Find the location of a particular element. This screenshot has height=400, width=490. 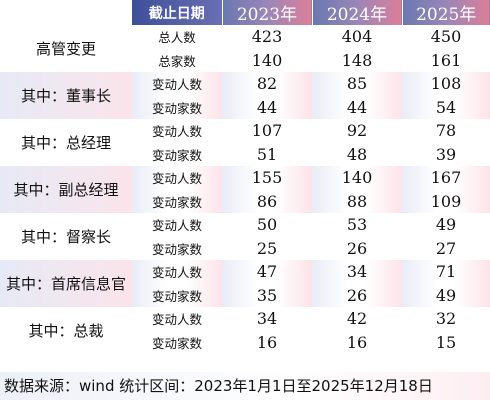

value-cell-2023: 155 is located at coordinates (267, 178).